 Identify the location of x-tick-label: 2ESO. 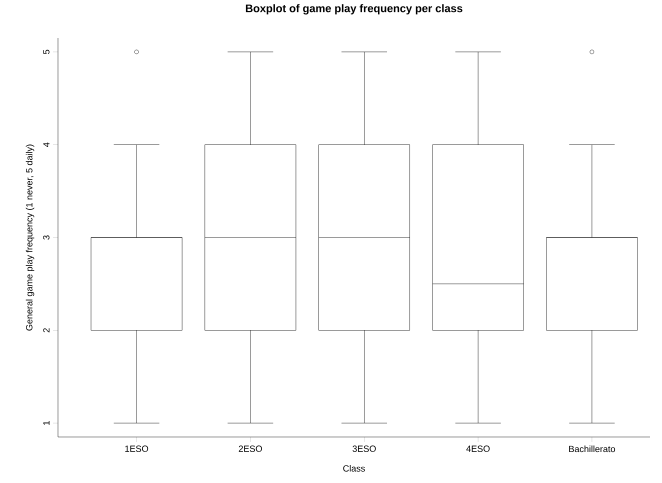
(250, 449).